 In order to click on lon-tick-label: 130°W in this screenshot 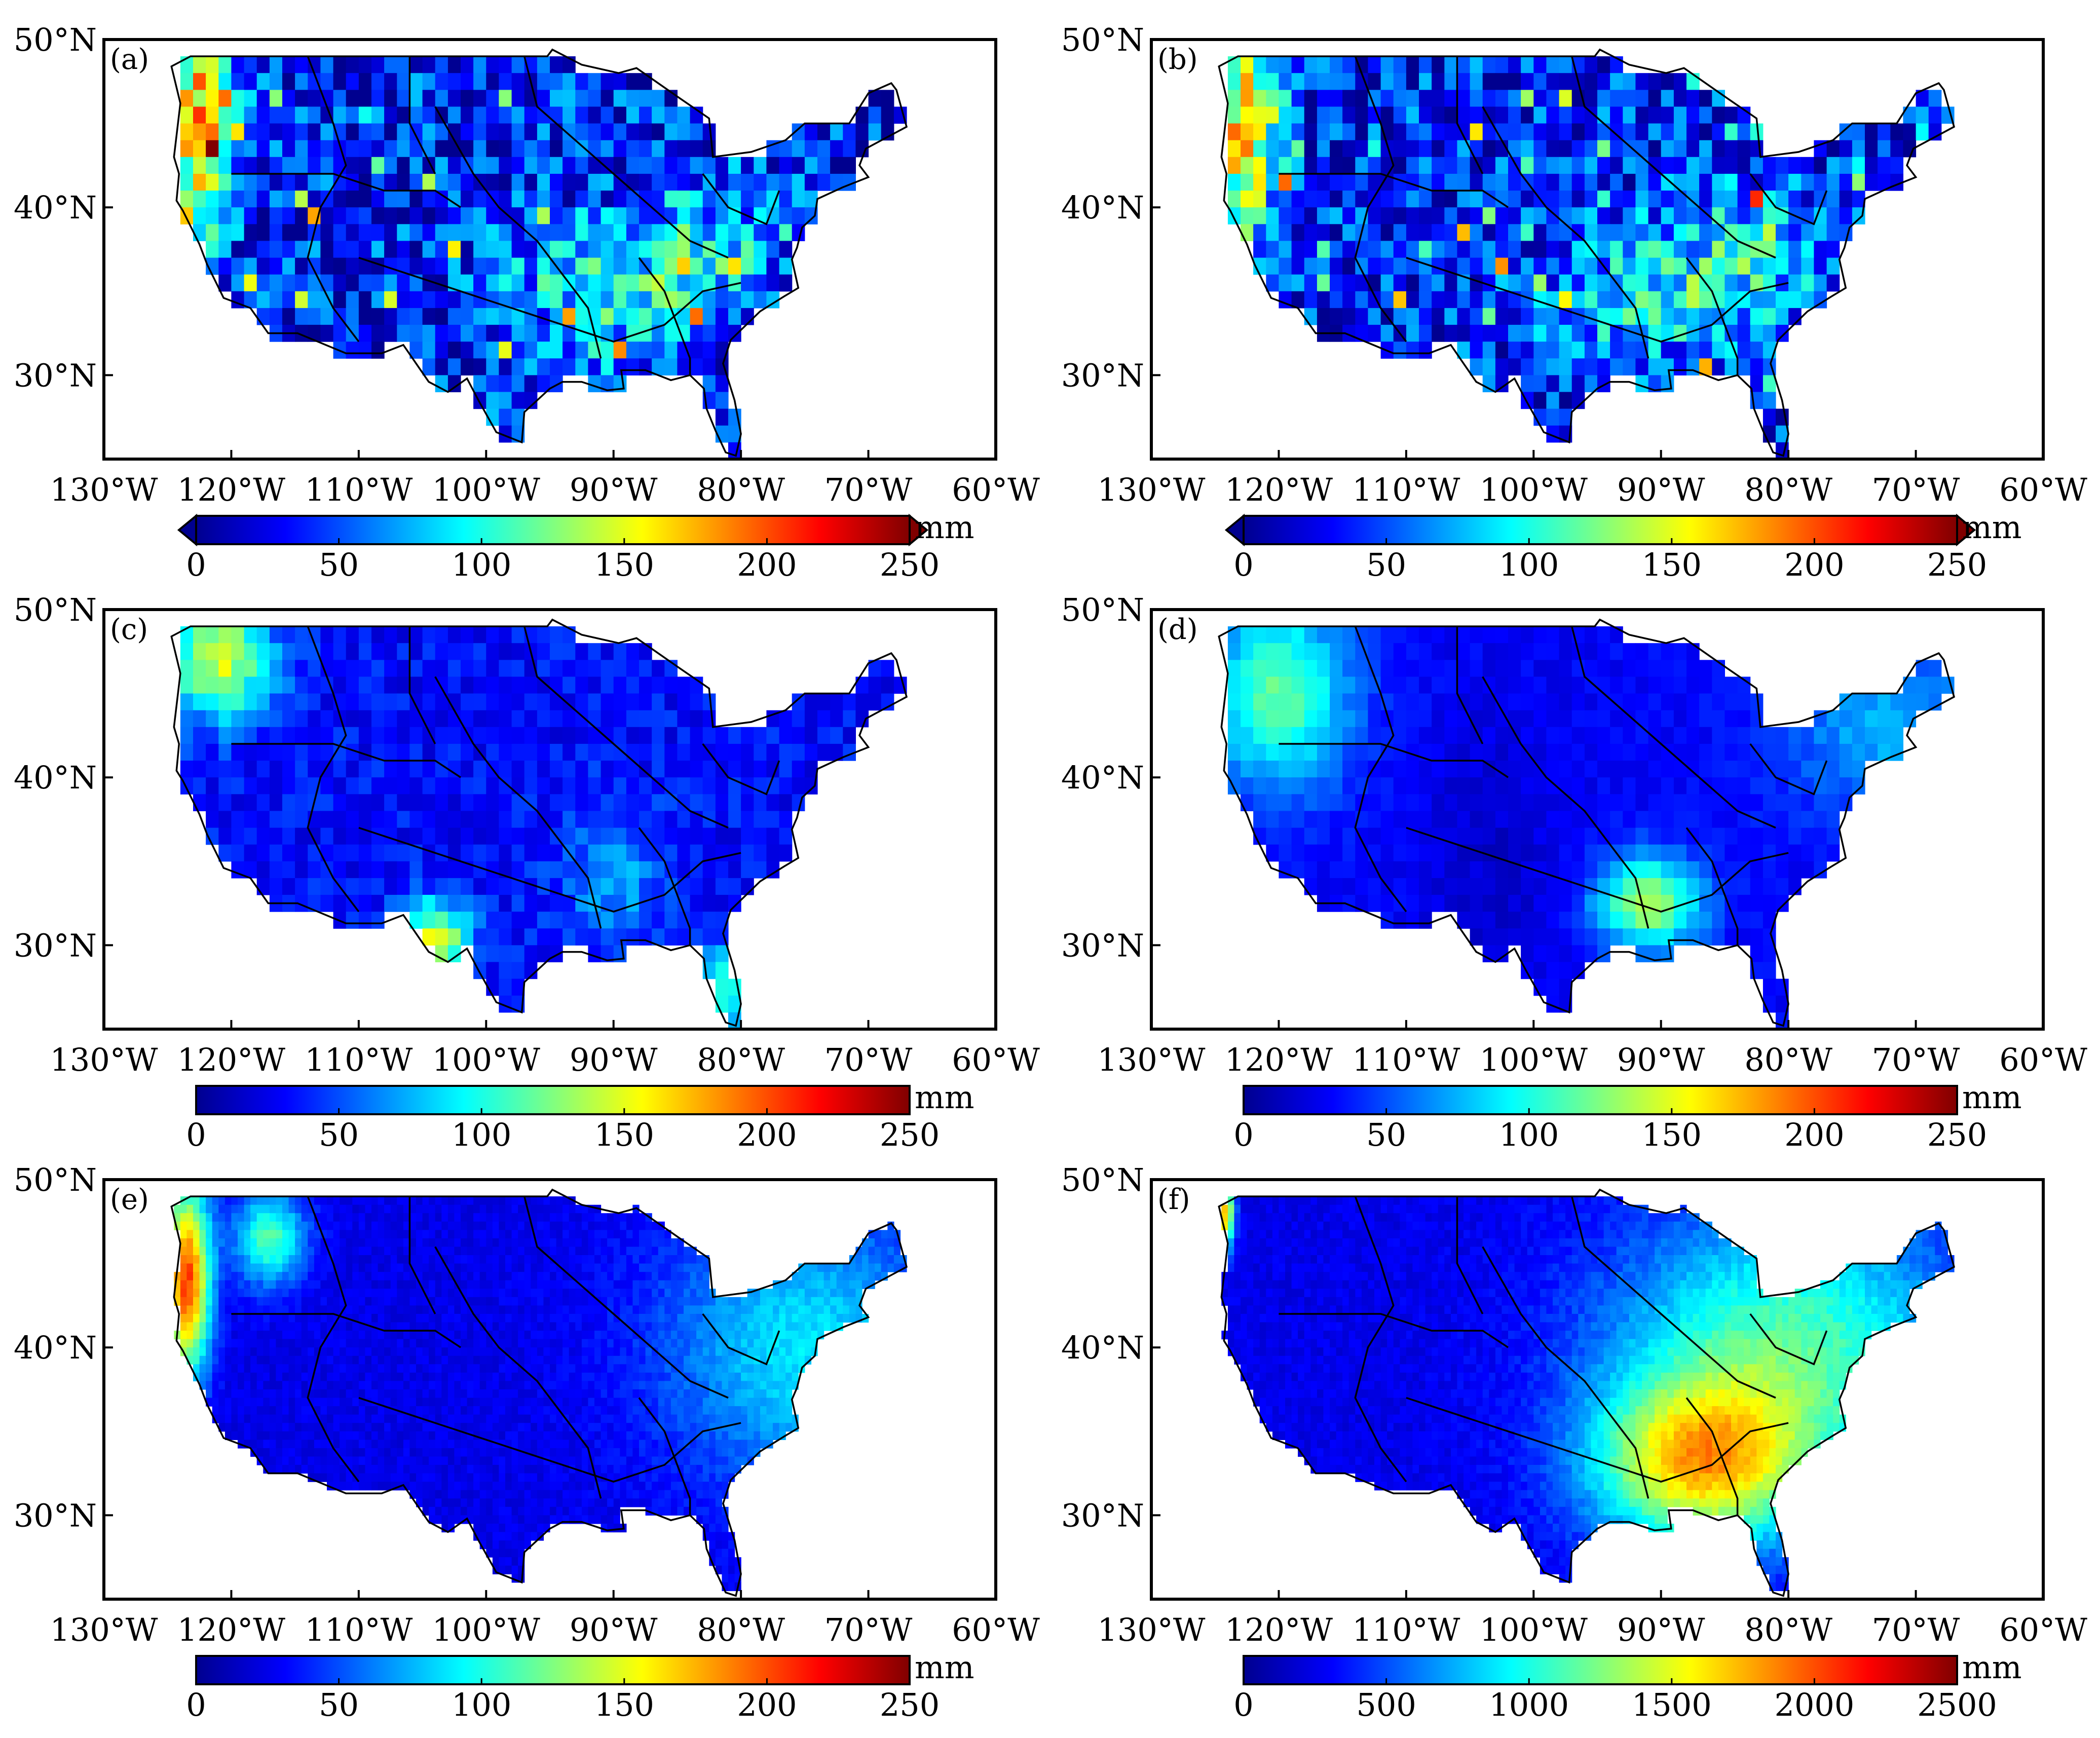, I will do `click(1151, 489)`.